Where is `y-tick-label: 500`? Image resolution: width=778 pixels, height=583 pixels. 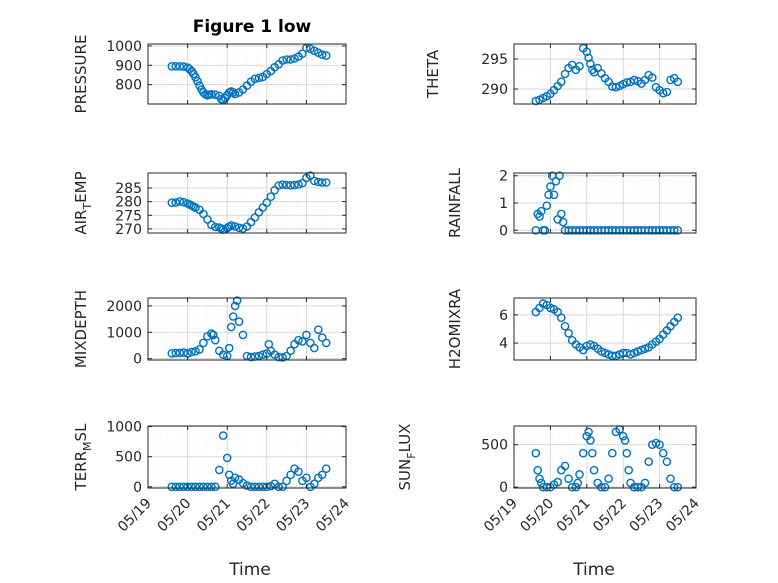
y-tick-label: 500 is located at coordinates (494, 446).